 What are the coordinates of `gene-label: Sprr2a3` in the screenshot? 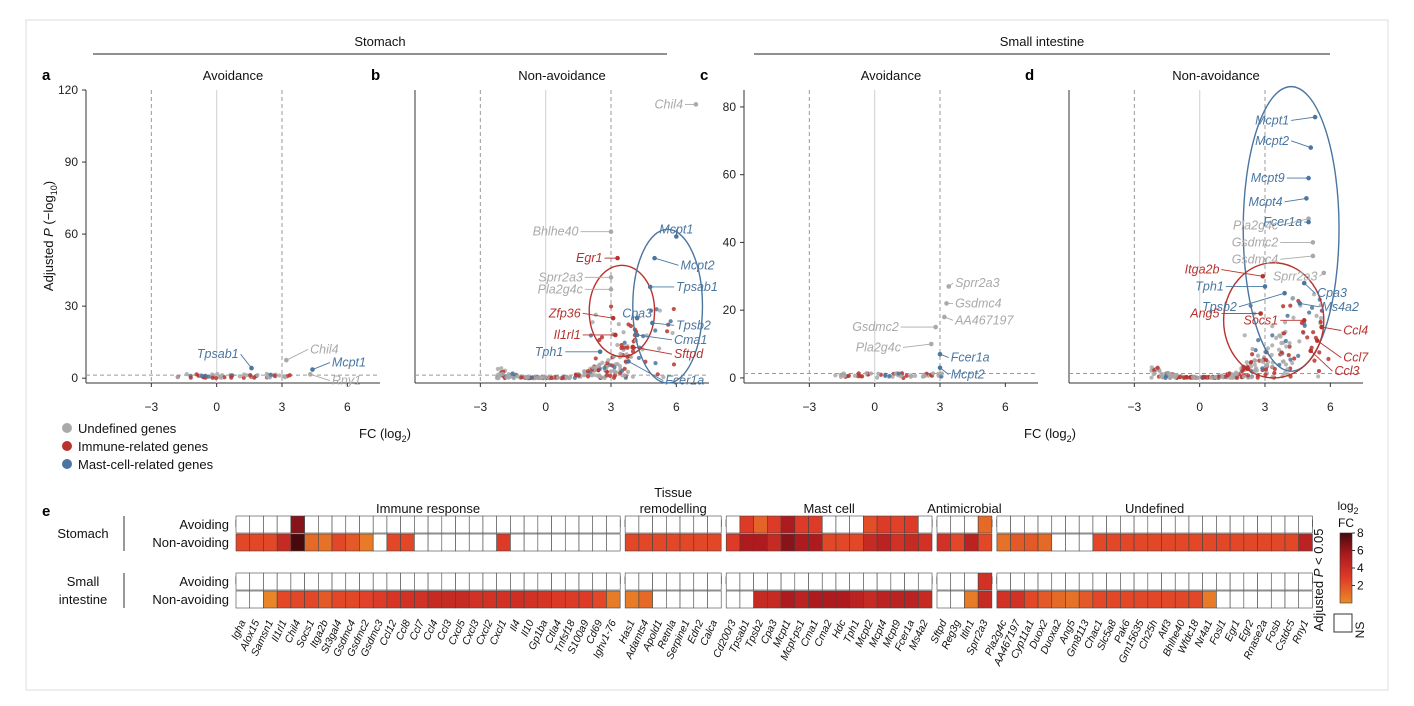 It's located at (1295, 276).